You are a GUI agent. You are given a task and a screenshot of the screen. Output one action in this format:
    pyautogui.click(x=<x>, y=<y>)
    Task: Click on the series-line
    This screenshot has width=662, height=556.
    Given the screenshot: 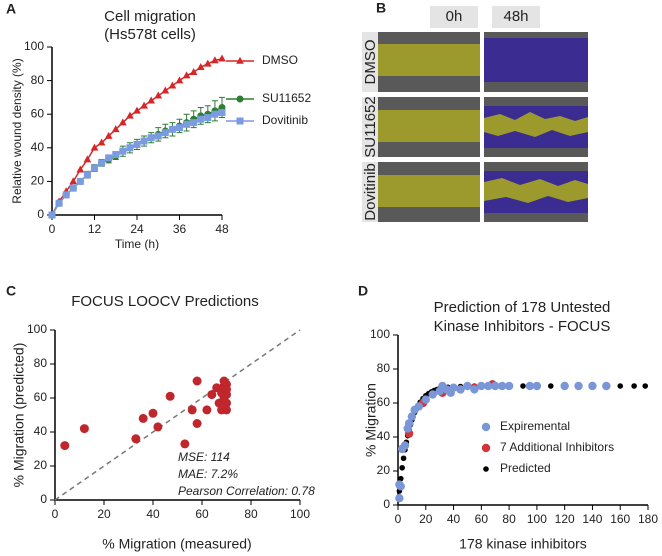 What is the action you would take?
    pyautogui.click(x=137, y=137)
    